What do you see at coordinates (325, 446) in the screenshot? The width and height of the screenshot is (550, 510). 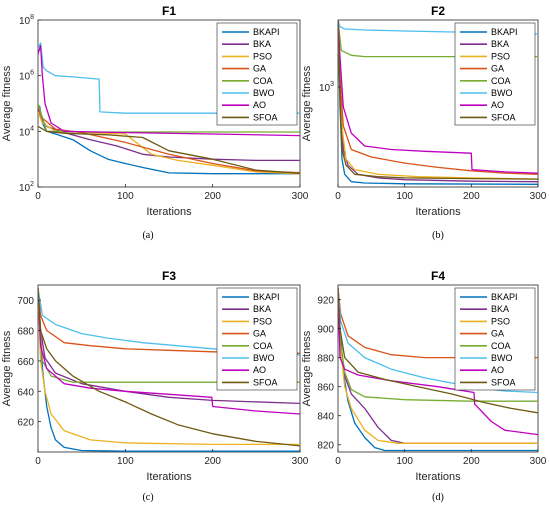 I see `y-tick-label: 820` at bounding box center [325, 446].